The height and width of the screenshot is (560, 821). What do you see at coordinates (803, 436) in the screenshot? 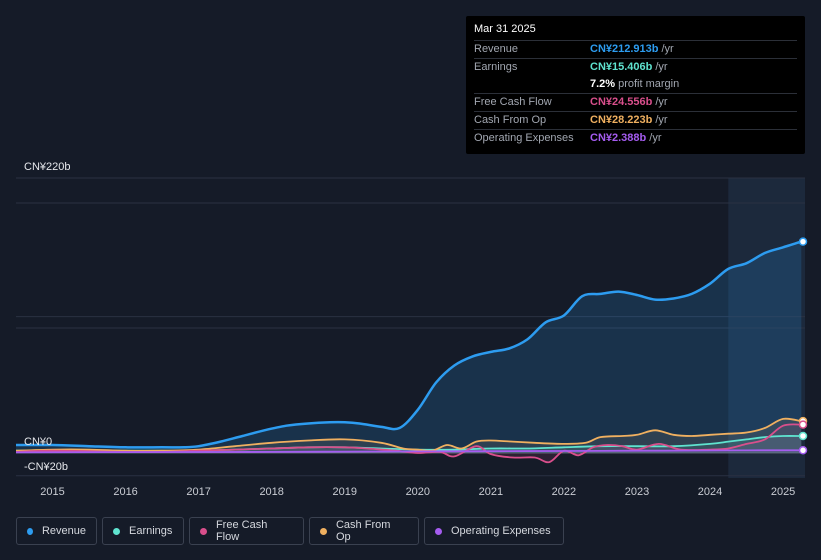
I see `earnings-endpoint` at bounding box center [803, 436].